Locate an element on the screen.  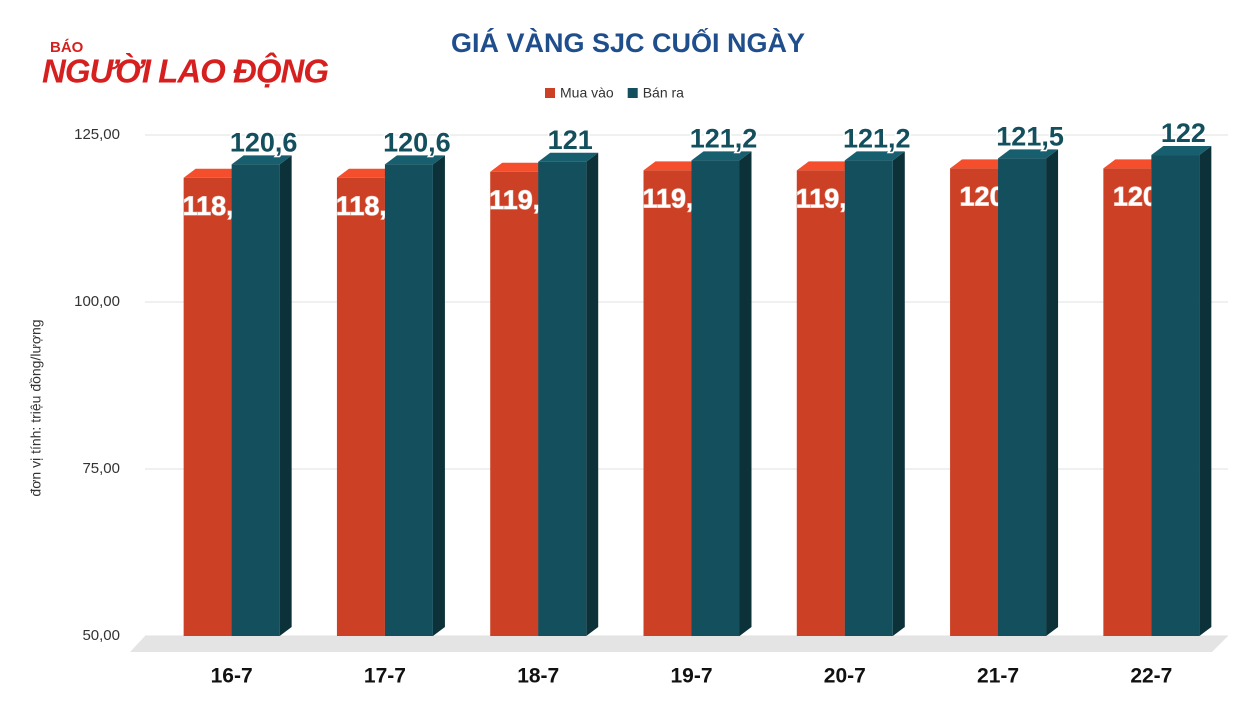
y-tick-label: 50,00 is located at coordinates (101, 635).